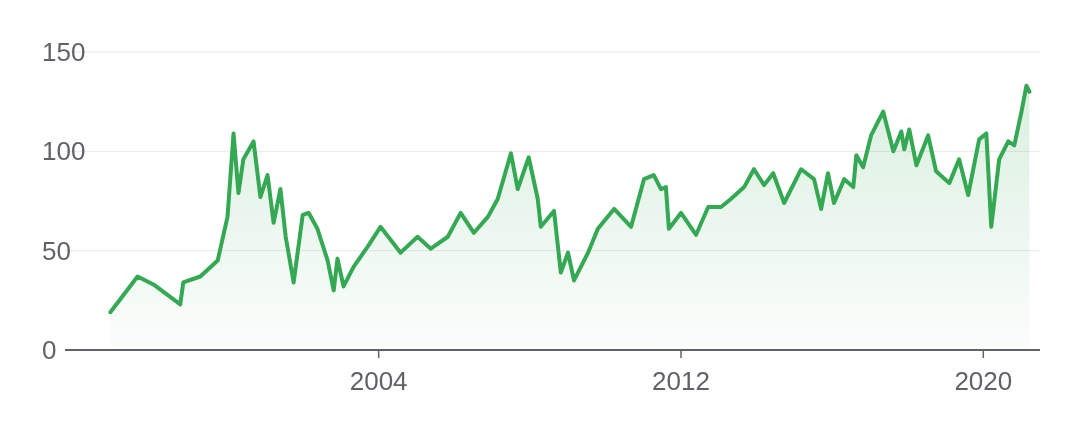  Describe the element at coordinates (983, 381) in the screenshot. I see `x-tick-label: 2020` at that location.